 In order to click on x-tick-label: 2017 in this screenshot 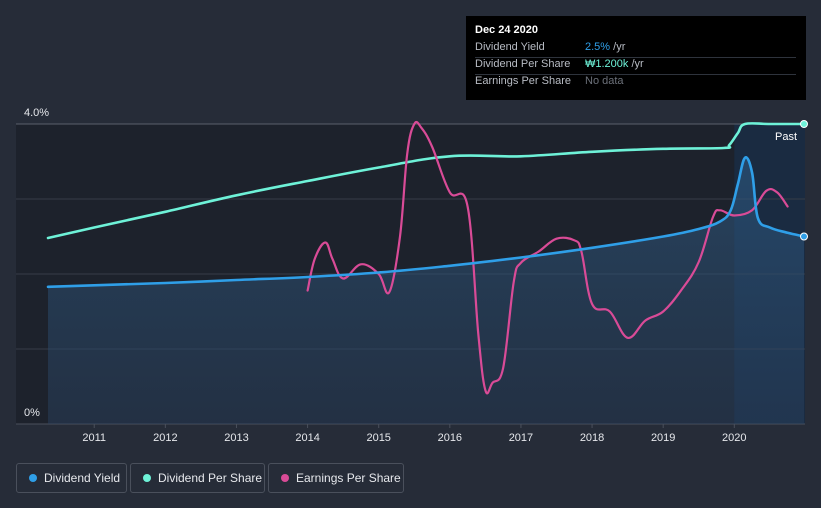, I will do `click(521, 438)`.